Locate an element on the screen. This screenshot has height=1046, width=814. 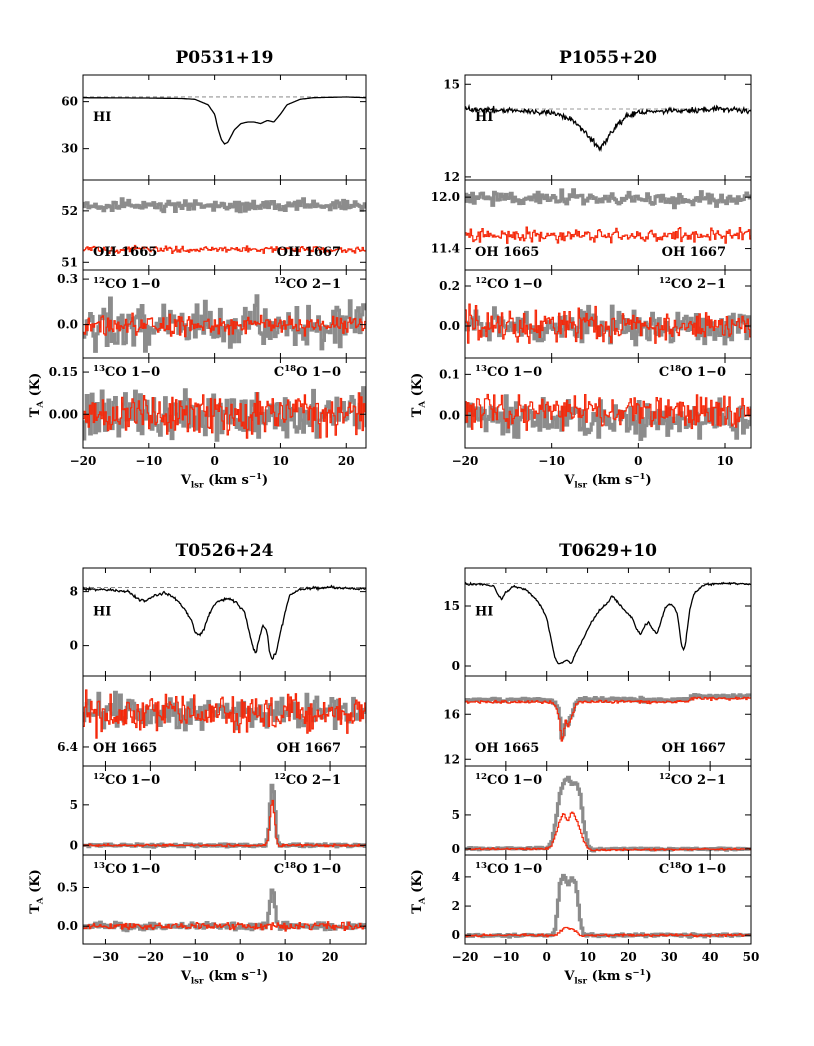
y-tick-label: 8 is located at coordinates (74, 592).